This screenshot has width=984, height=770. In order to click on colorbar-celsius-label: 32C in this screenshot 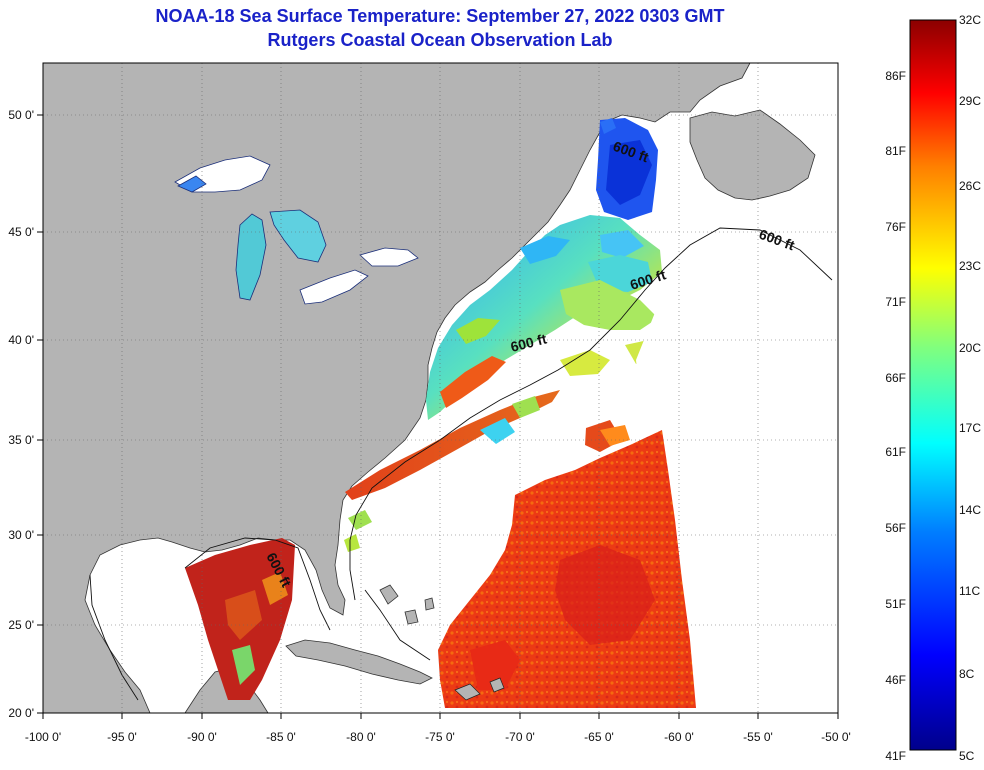, I will do `click(970, 20)`.